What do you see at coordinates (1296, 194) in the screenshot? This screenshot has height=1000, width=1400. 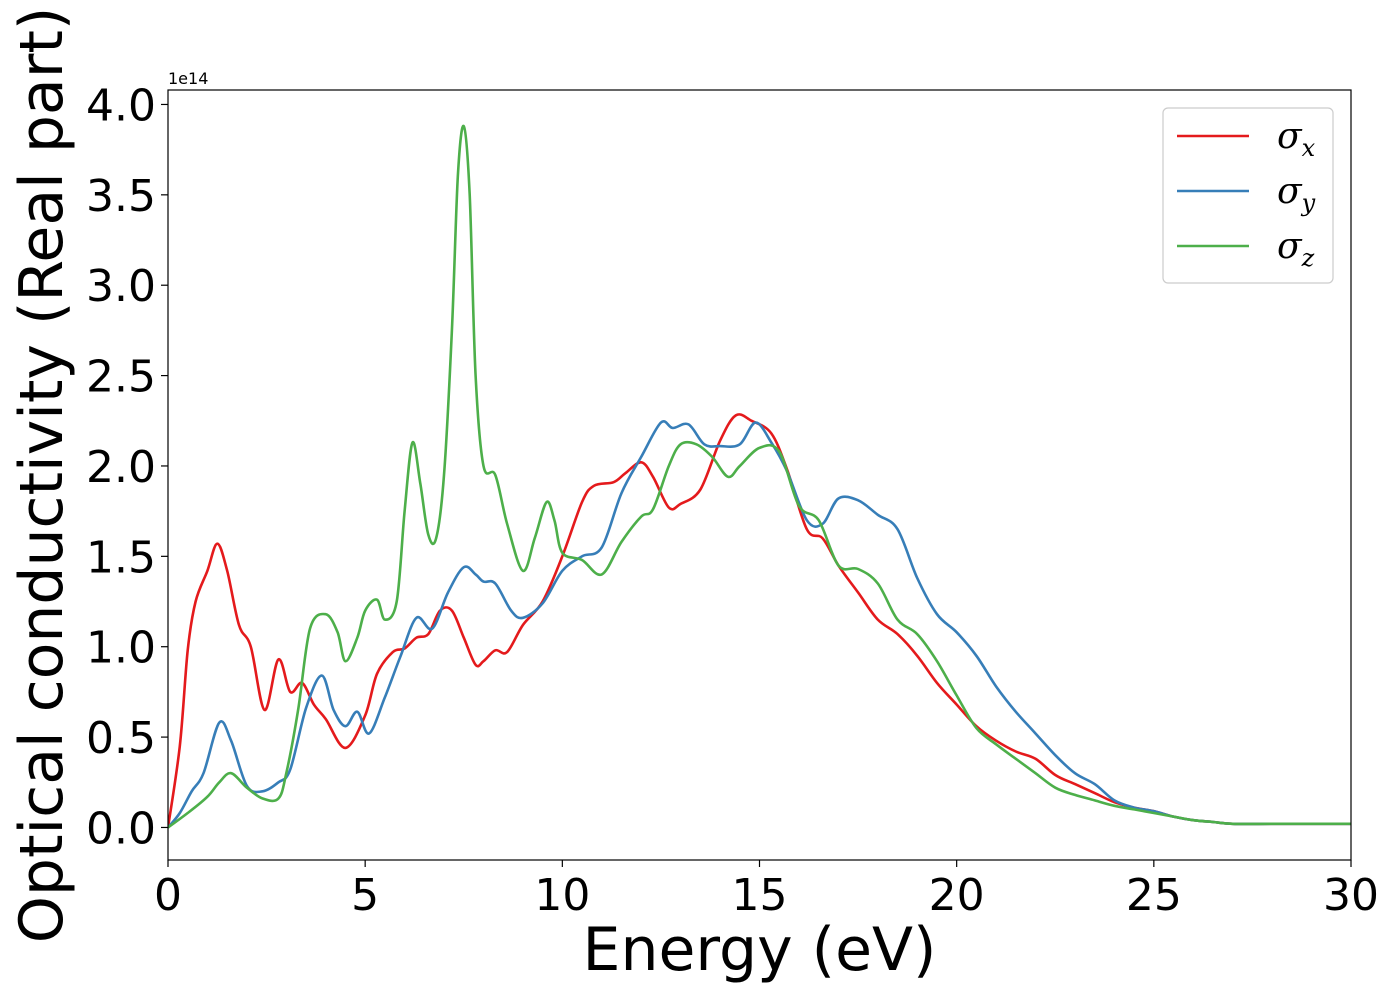 I see `legend-label-y: σy` at bounding box center [1296, 194].